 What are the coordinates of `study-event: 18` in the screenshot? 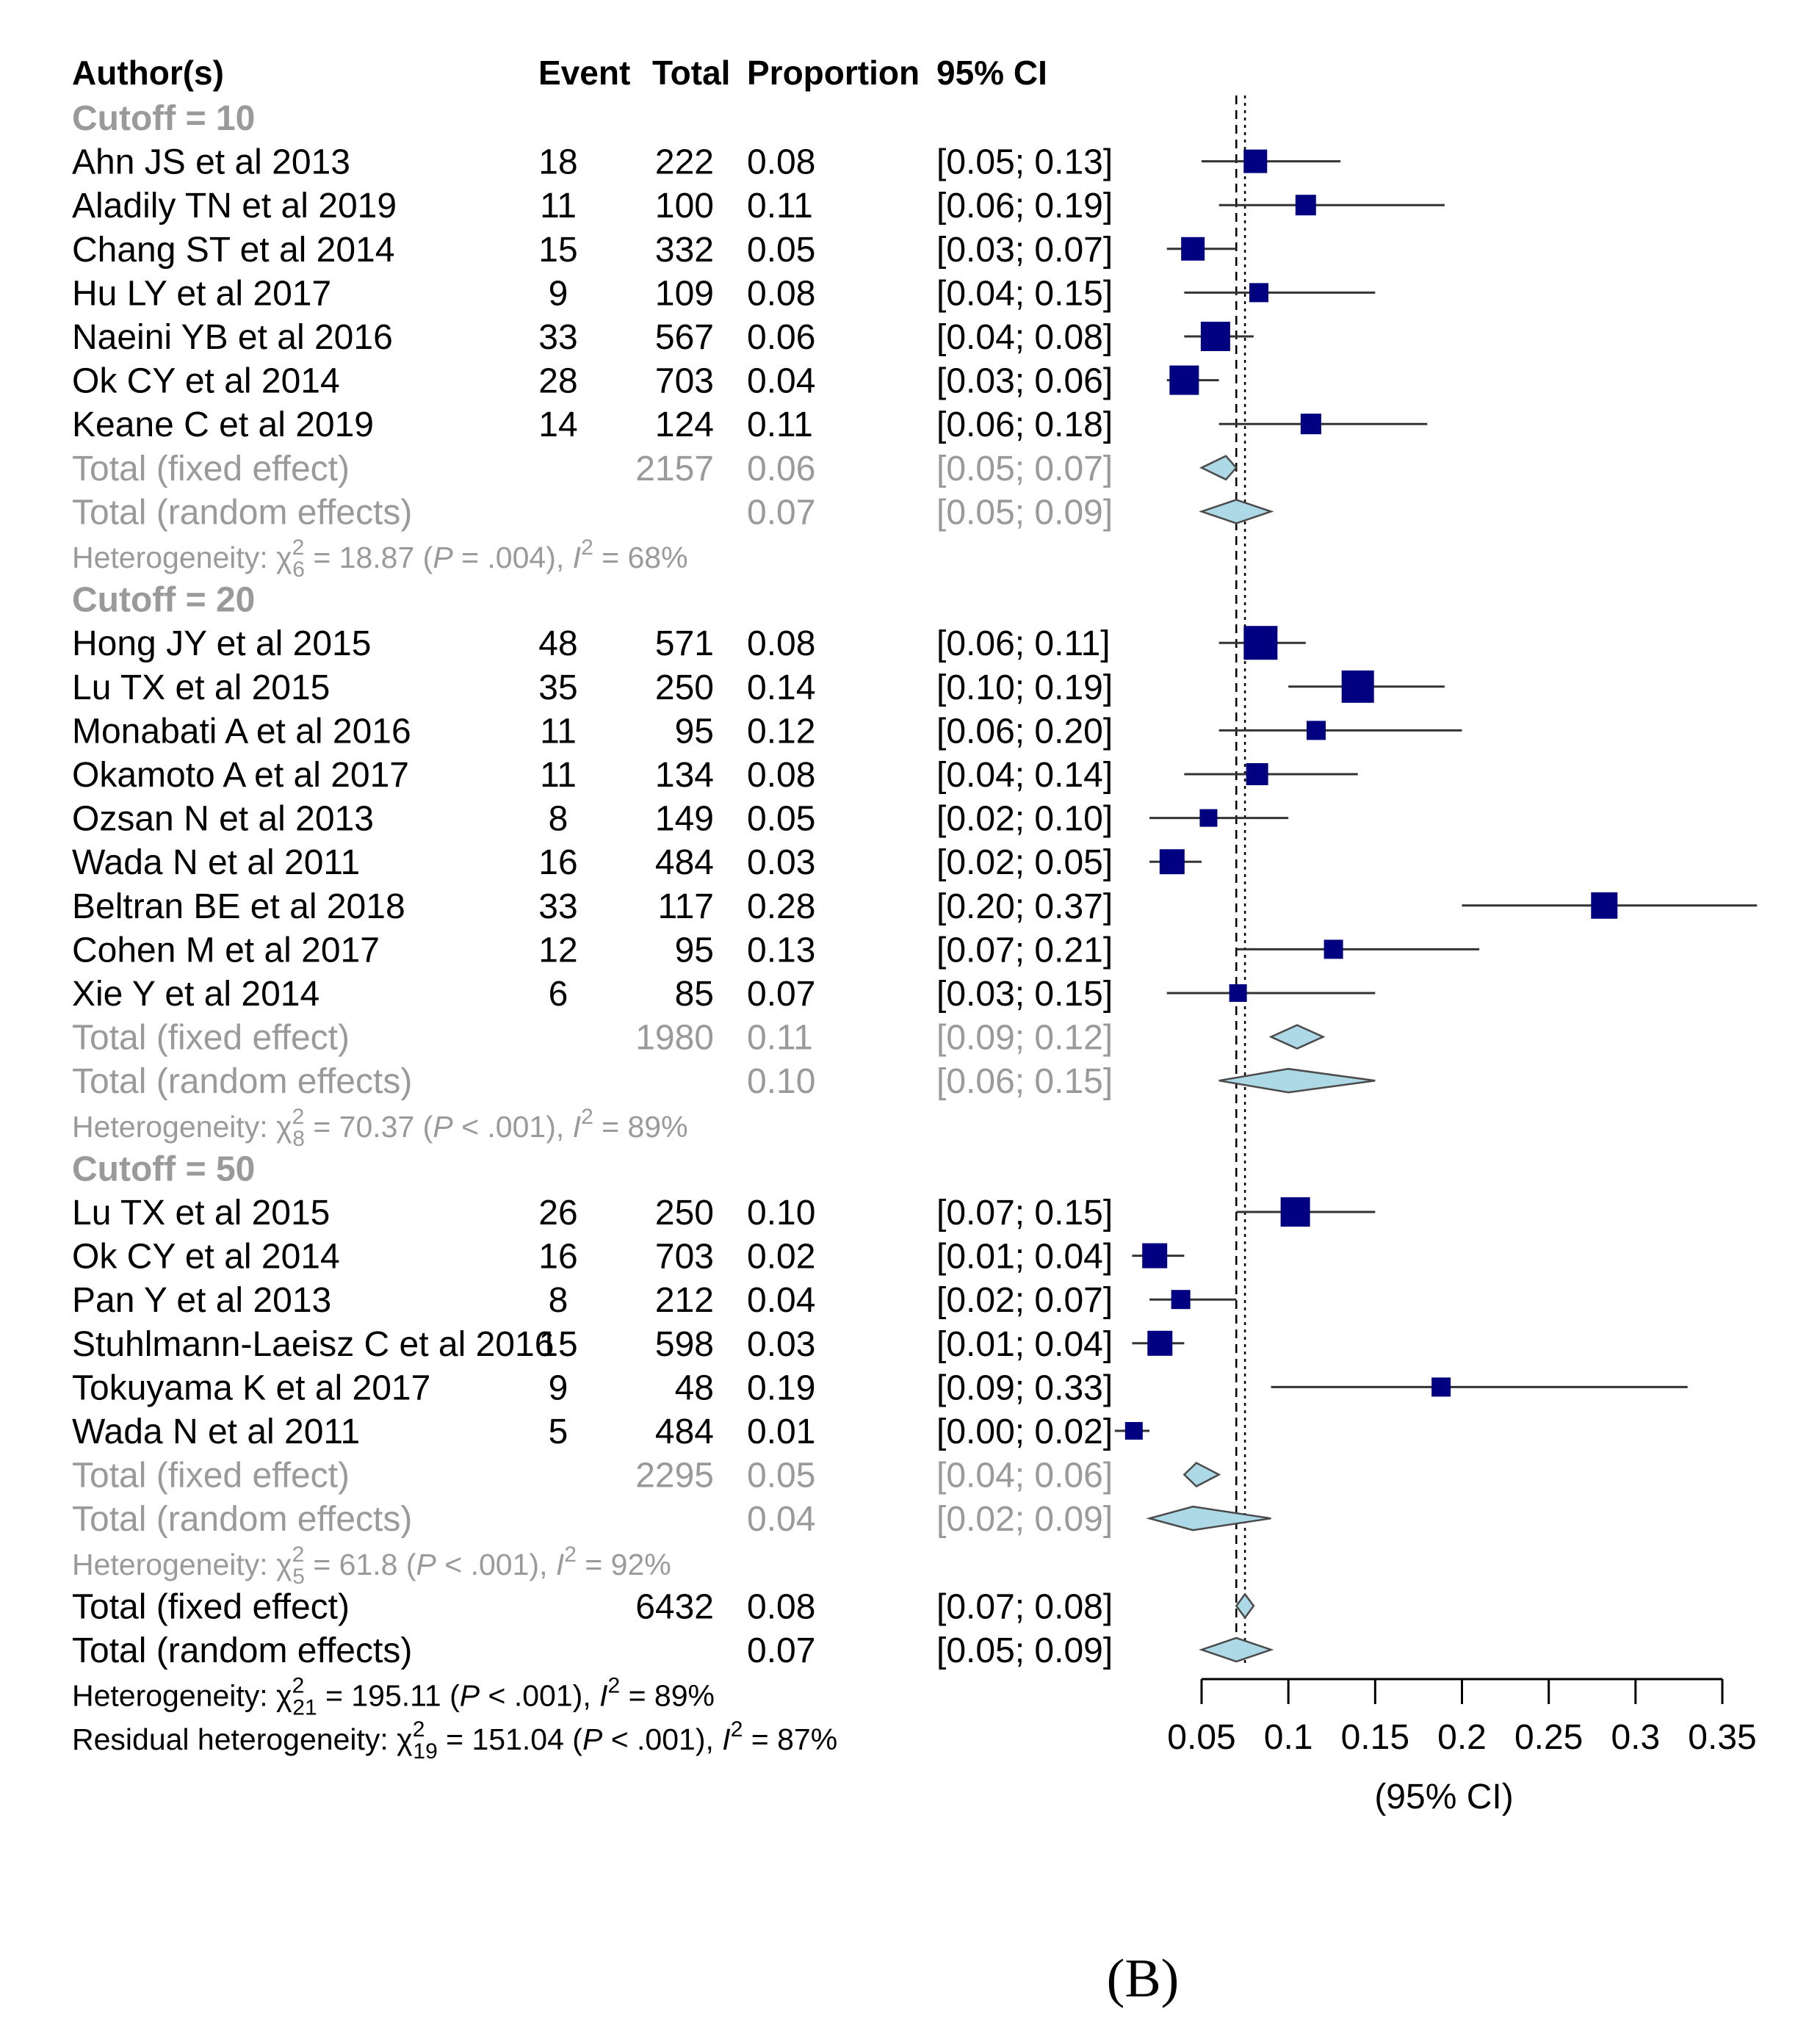 It's located at (557, 162).